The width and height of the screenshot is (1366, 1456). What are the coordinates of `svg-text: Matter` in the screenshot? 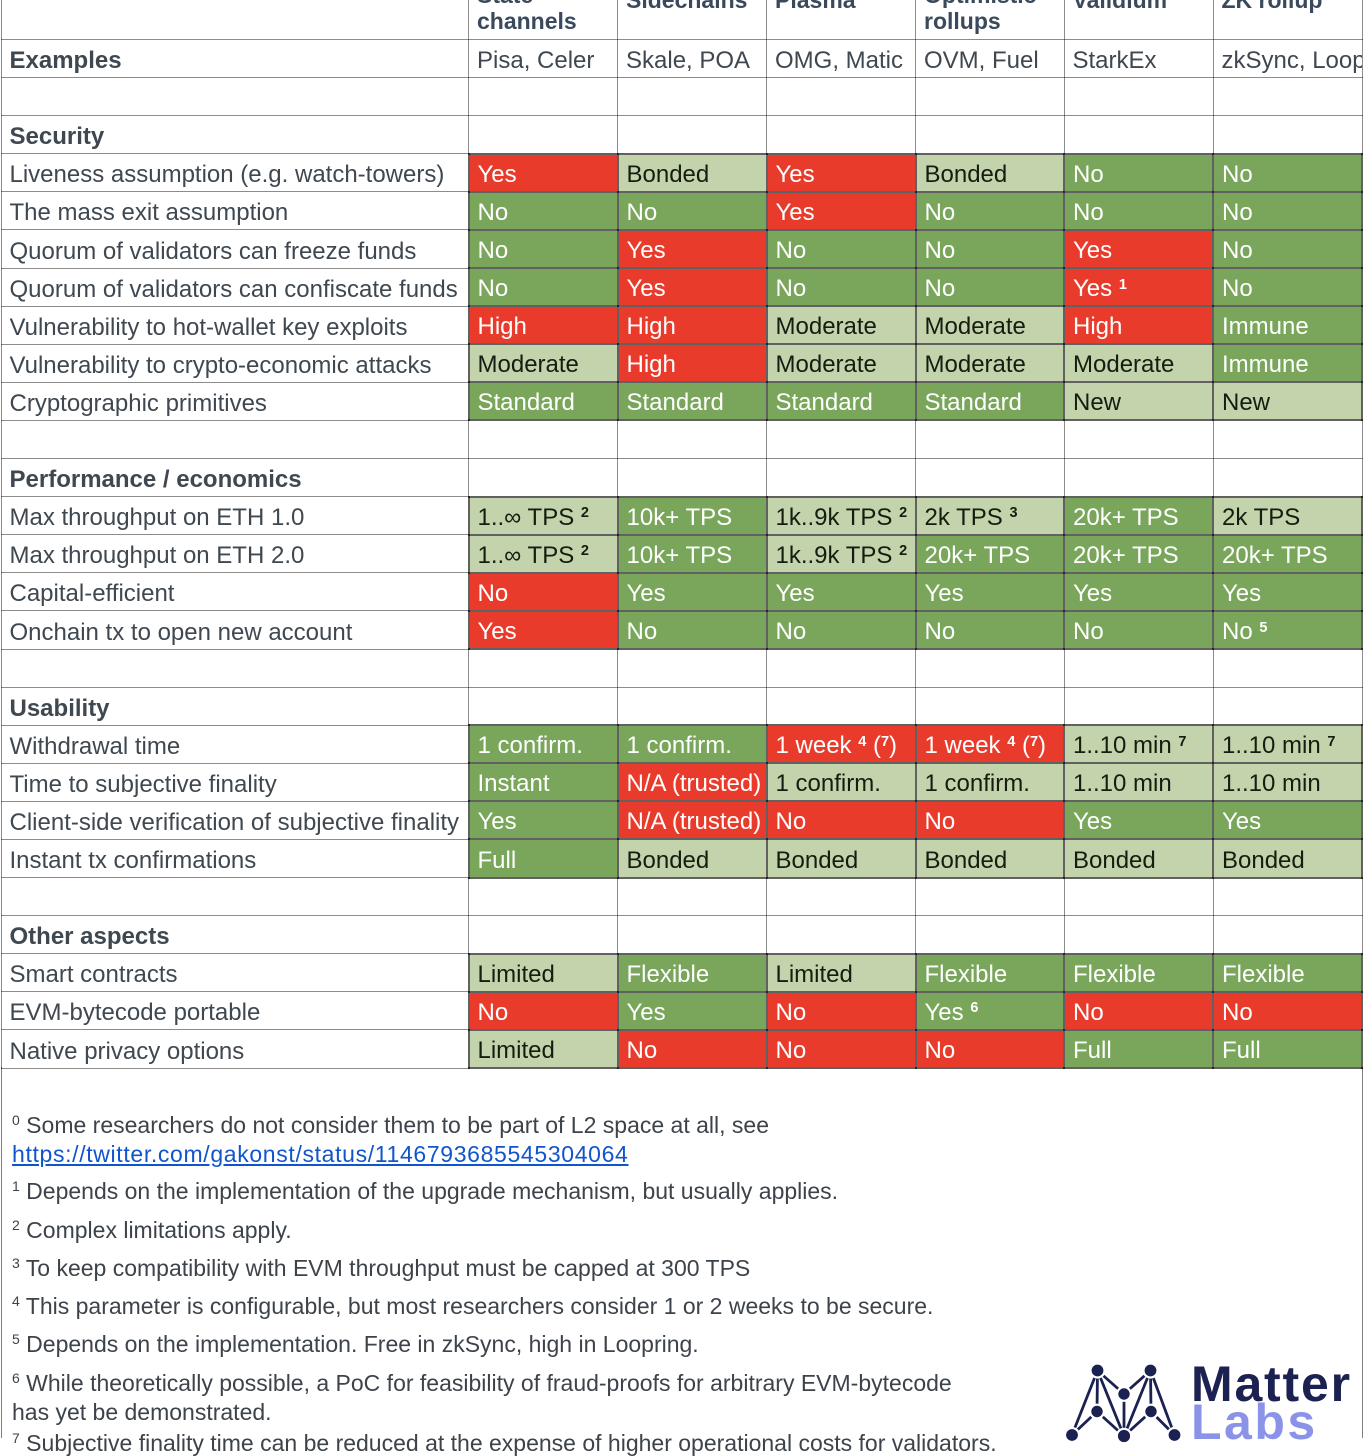 It's located at (1271, 1384).